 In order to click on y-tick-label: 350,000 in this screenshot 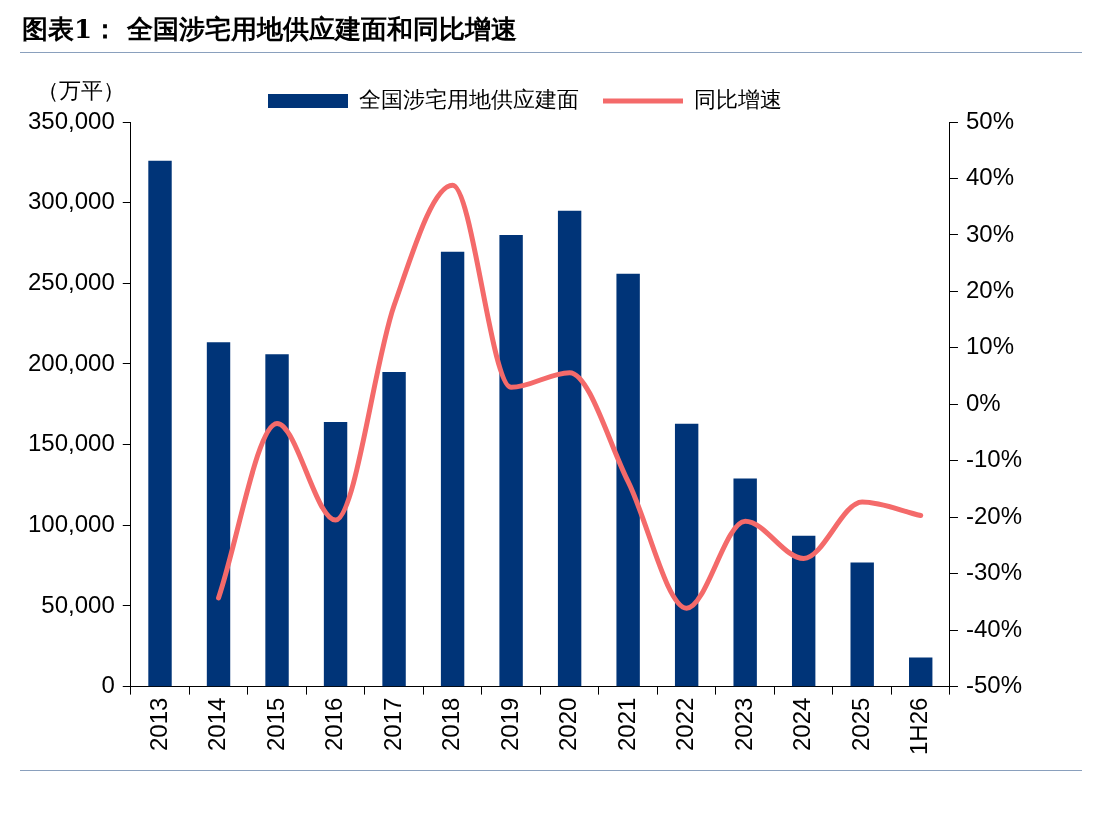, I will do `click(71, 120)`.